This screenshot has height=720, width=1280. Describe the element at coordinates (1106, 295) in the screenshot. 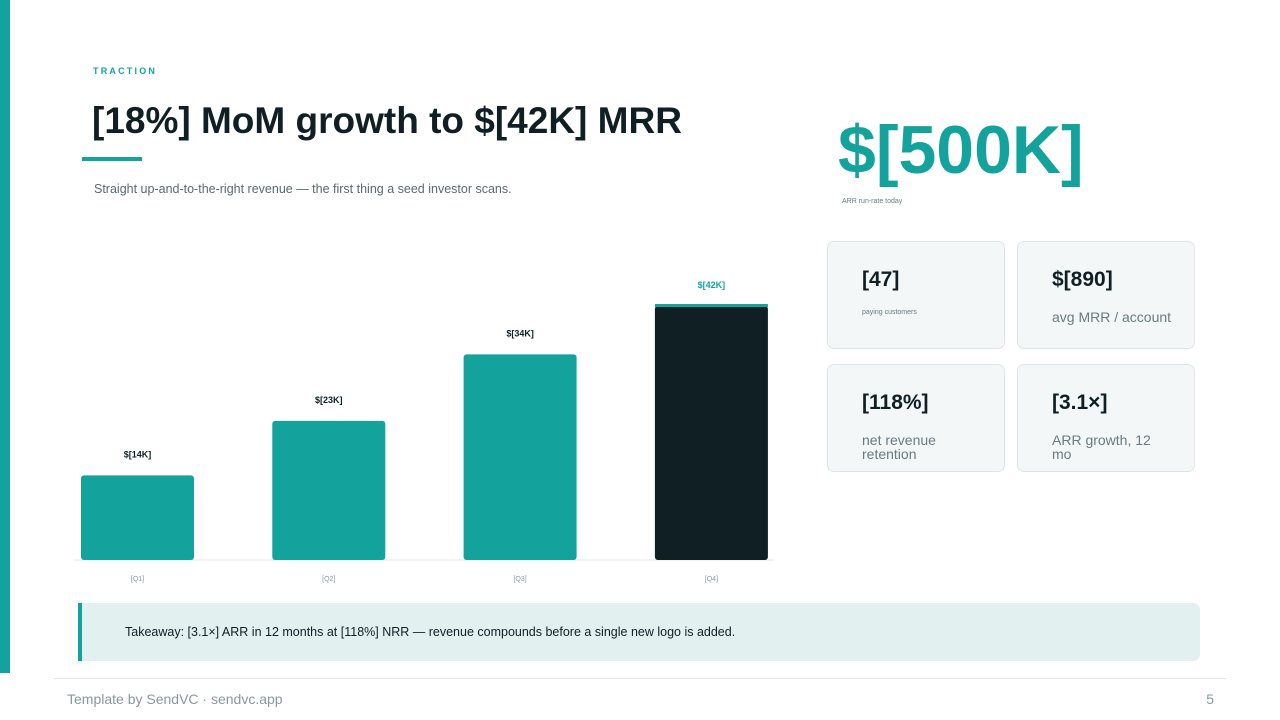

I see `stat-card-avg-mrr: $[890] avg MRR / account` at that location.